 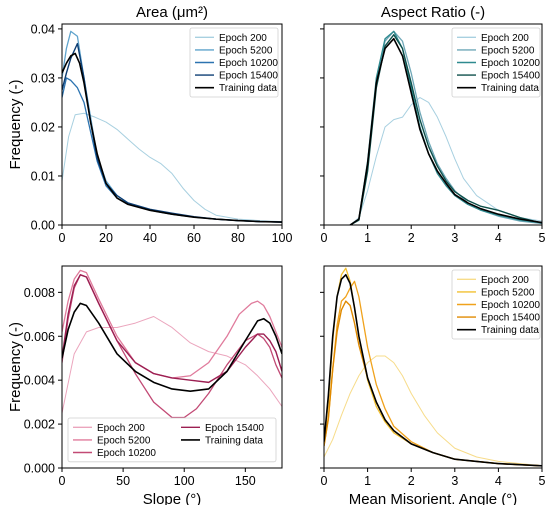 What do you see at coordinates (39, 337) in the screenshot?
I see `y-tick-label: 0.006` at bounding box center [39, 337].